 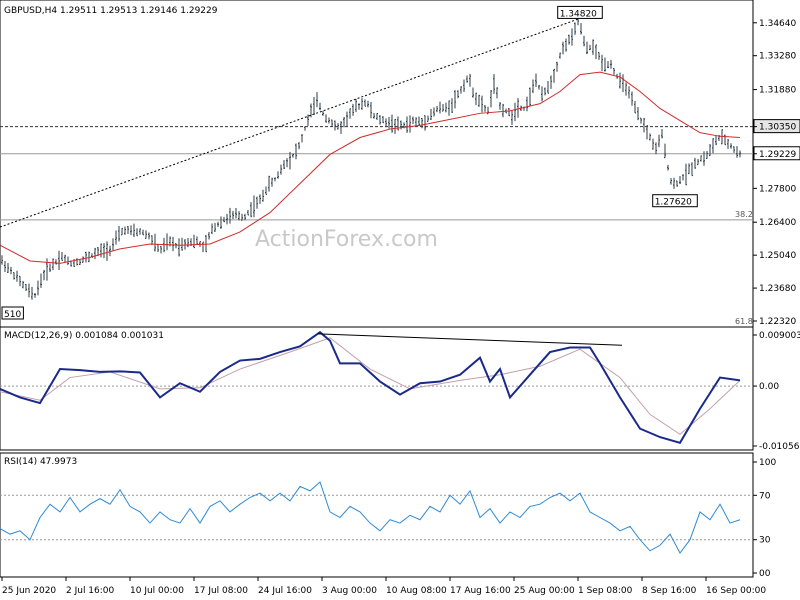 I want to click on macd-trendline, so click(x=470, y=339).